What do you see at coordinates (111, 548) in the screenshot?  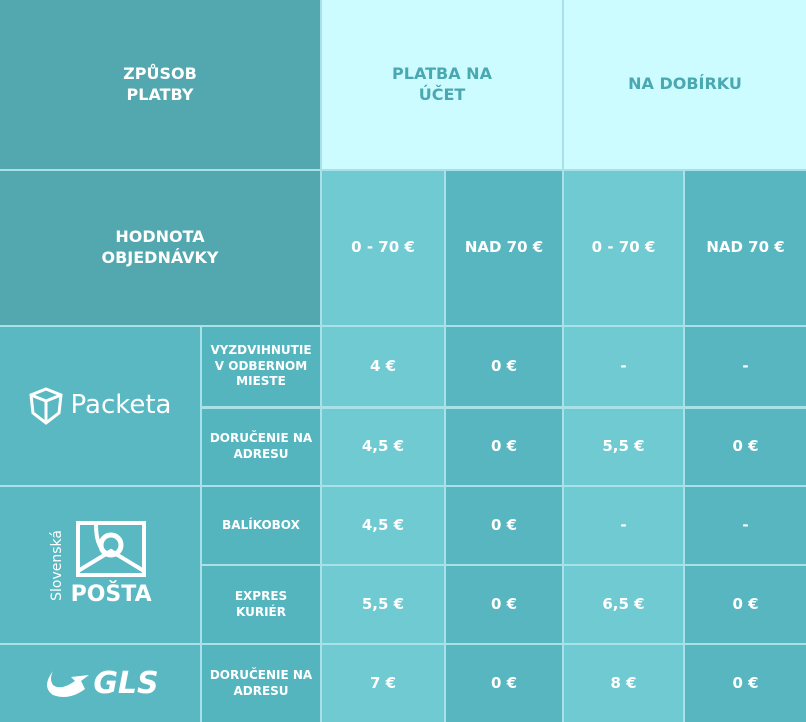 I see `envelope-horn-icon` at bounding box center [111, 548].